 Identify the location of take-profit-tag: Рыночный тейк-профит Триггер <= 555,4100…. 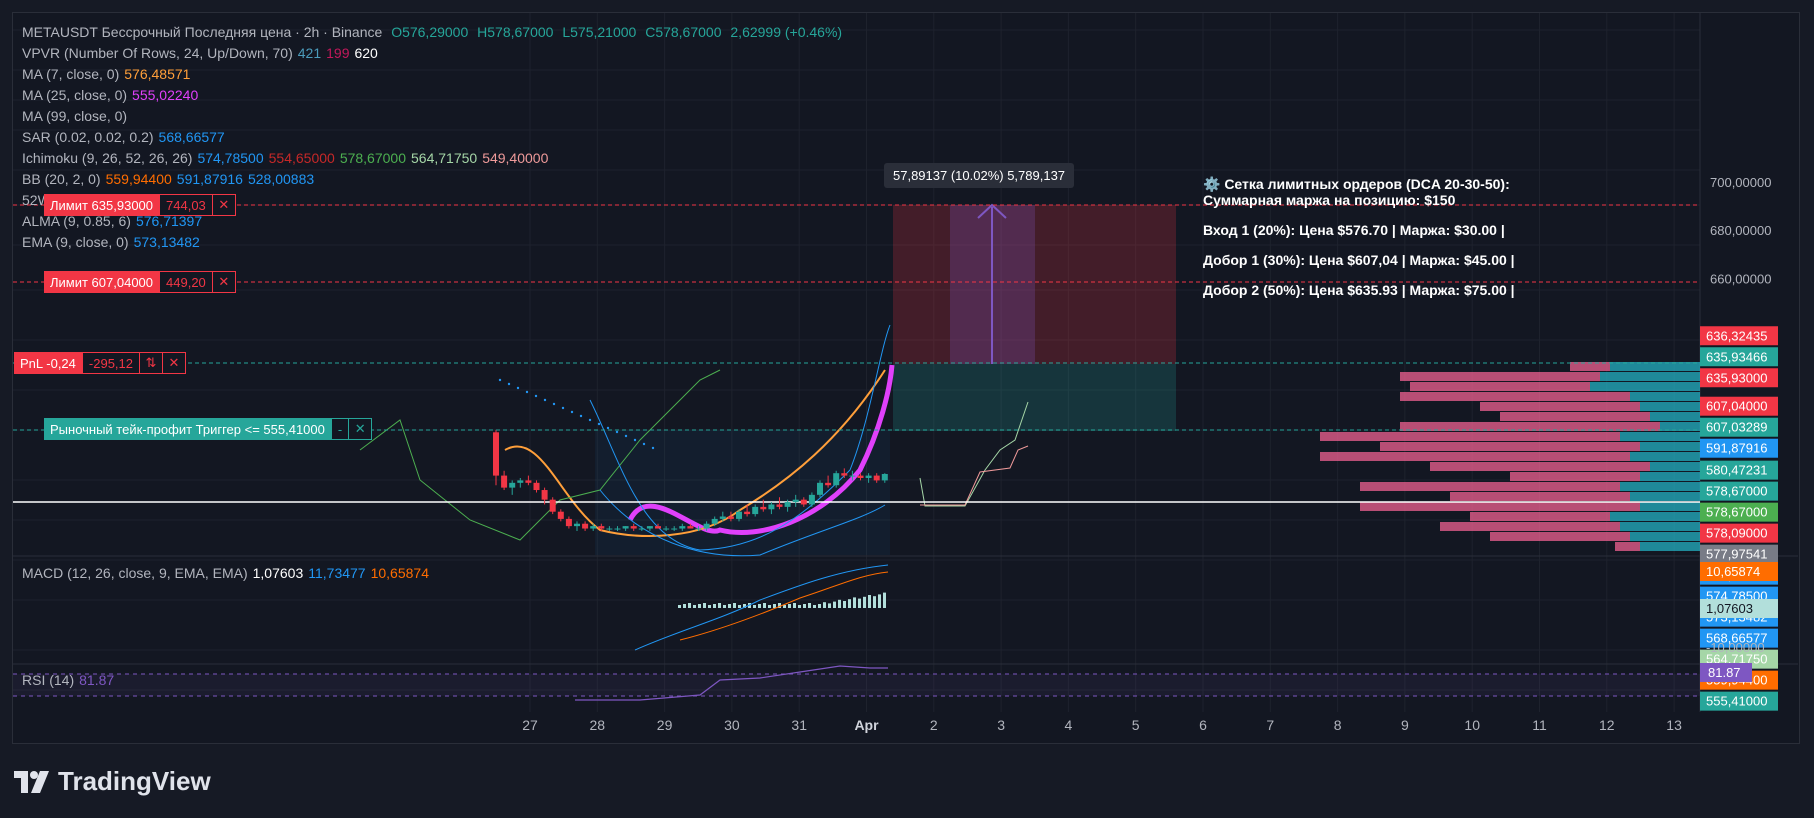
(208, 429).